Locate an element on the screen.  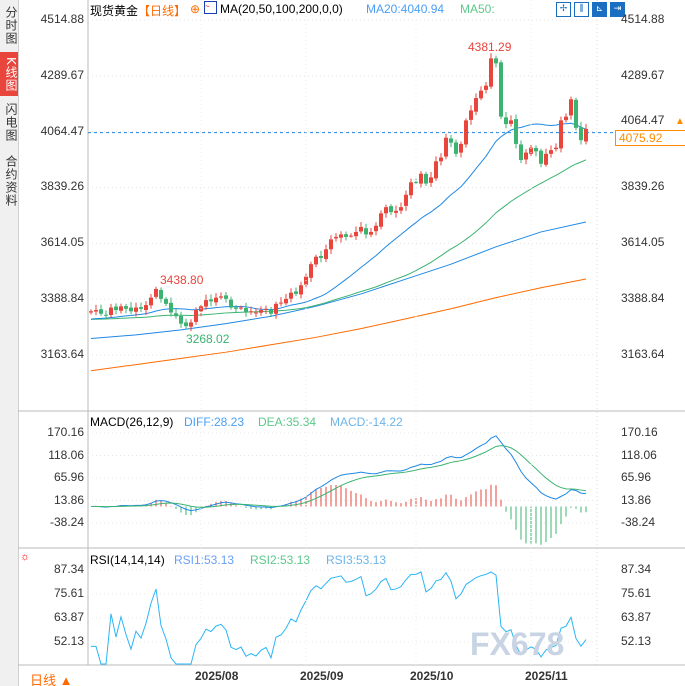
rsi-axis-right-label: 52.13 is located at coordinates (636, 641).